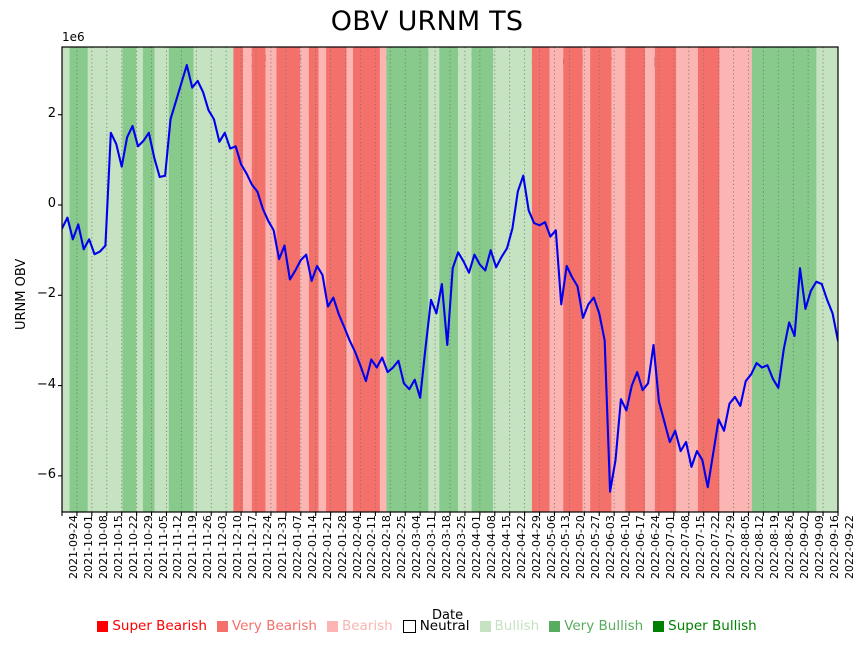 This screenshot has height=646, width=854. I want to click on legend-label: Very Bullish, so click(604, 626).